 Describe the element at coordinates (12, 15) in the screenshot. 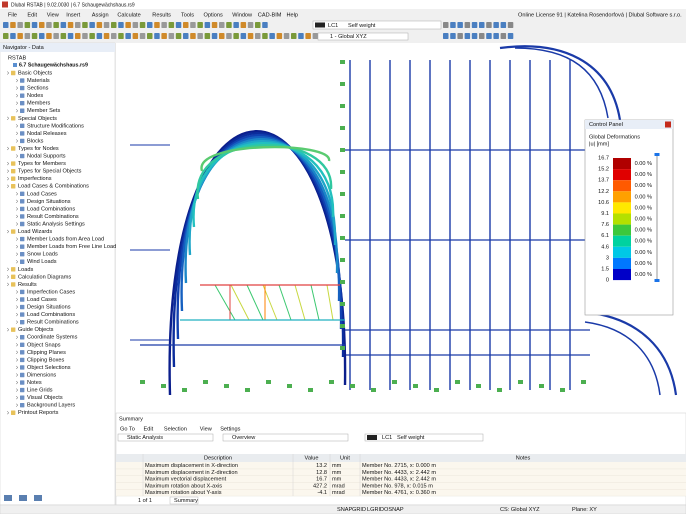

I see `menu-item: File` at that location.